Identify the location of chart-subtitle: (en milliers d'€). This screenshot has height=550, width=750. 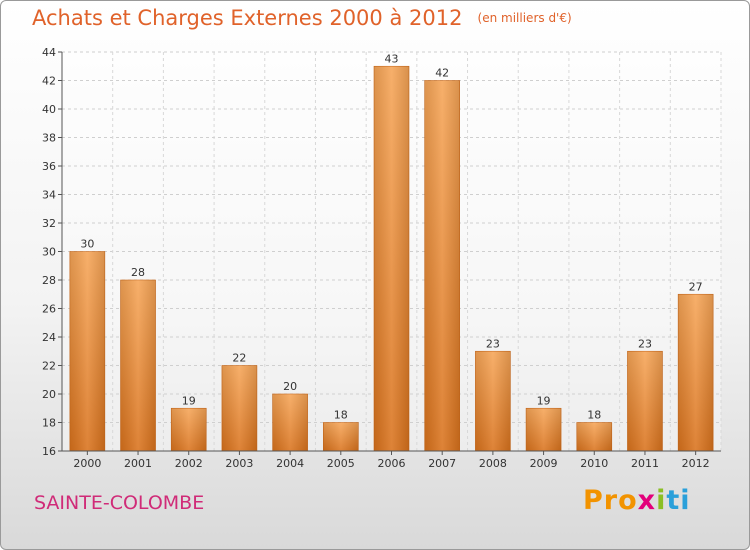
(524, 18).